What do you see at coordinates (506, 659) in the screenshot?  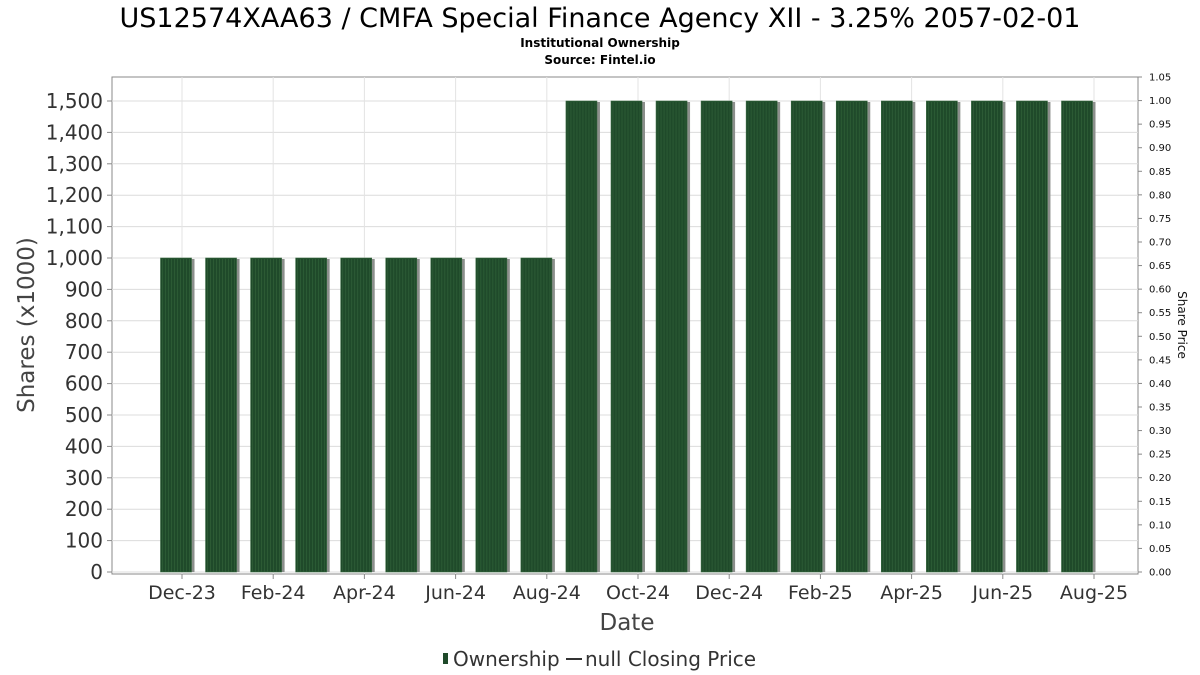 I see `legend-ownership-label: Ownership` at bounding box center [506, 659].